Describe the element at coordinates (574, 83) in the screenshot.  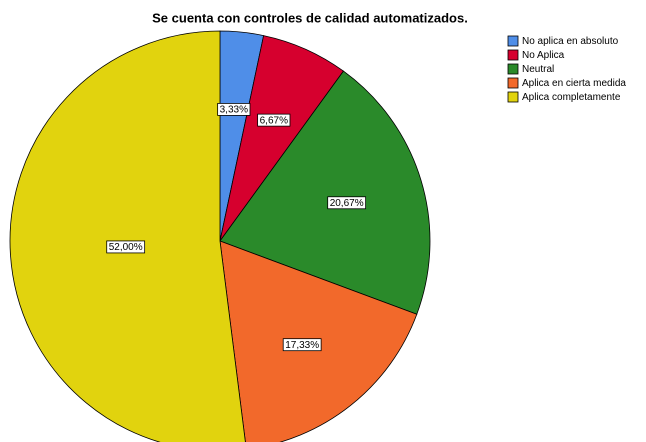
I see `legend-label: Aplica en cierta medida` at that location.